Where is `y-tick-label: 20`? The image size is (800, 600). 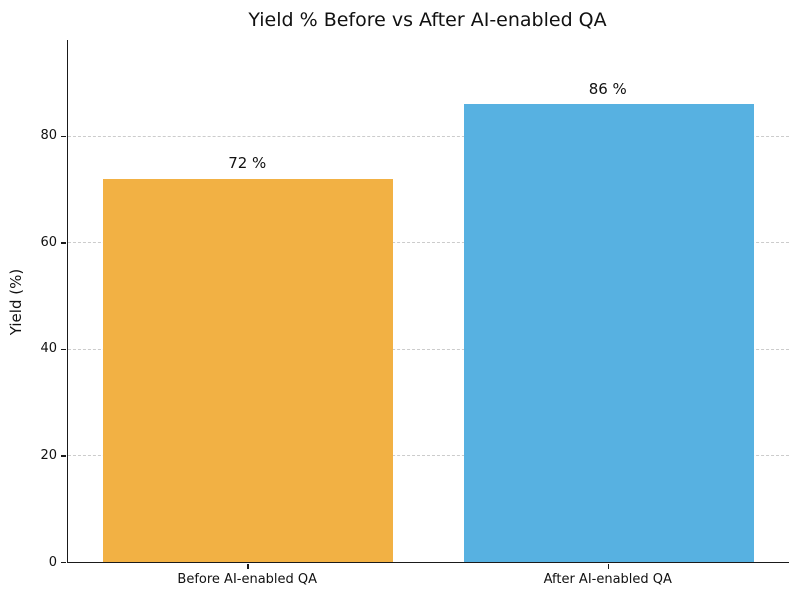
y-tick-label: 20 is located at coordinates (48, 455).